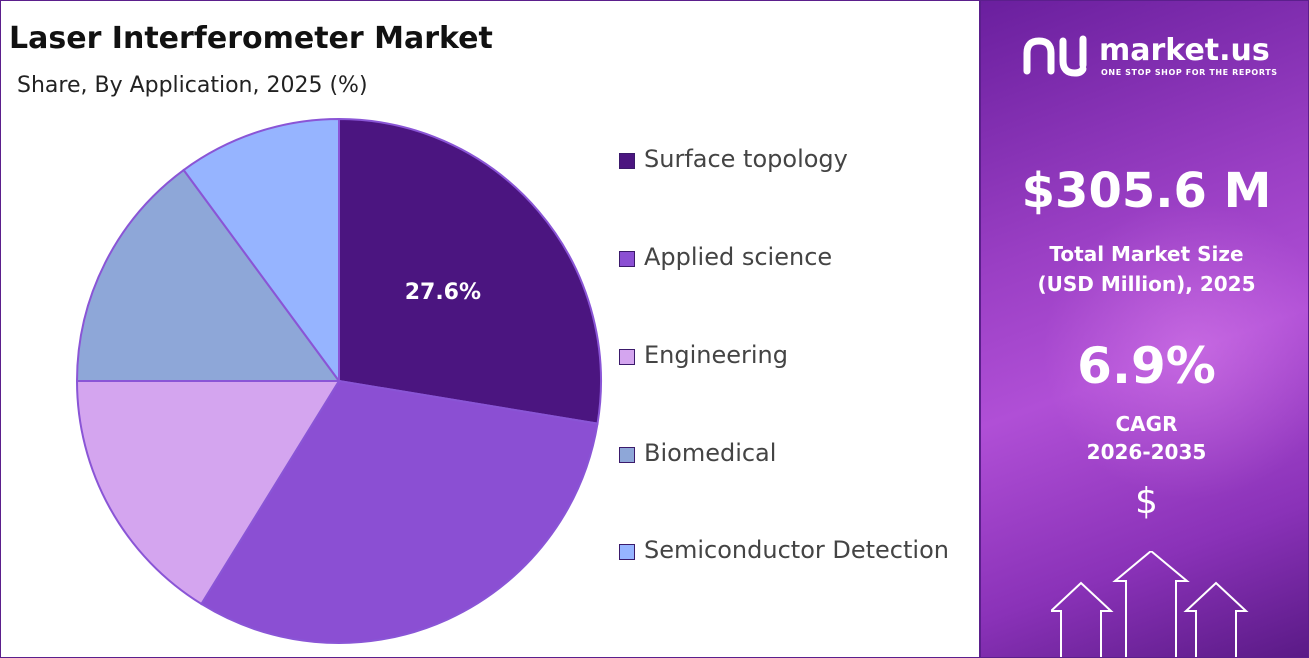 Image resolution: width=1309 pixels, height=658 pixels. I want to click on market-us-logo-icon, so click(1055, 56).